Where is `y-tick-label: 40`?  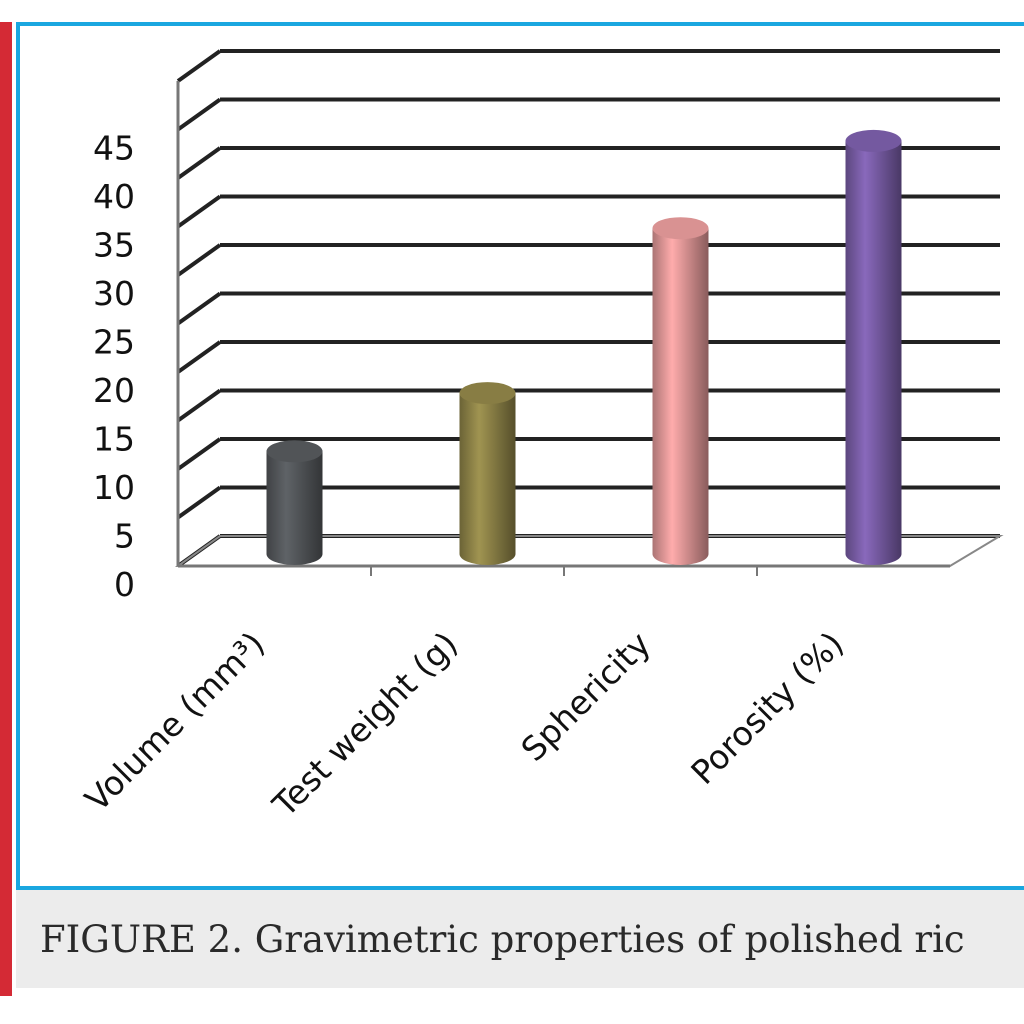
y-tick-label: 40 is located at coordinates (114, 196).